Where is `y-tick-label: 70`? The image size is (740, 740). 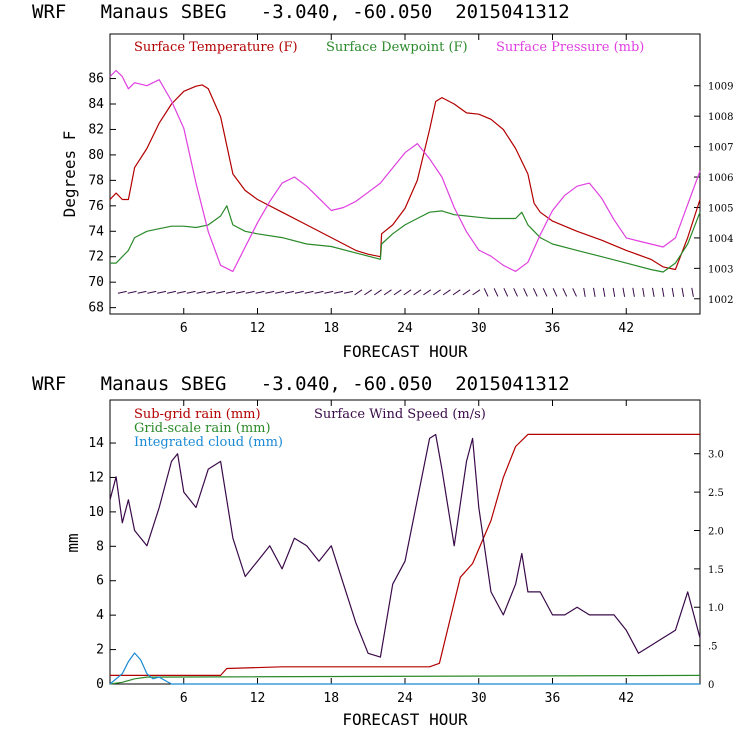
y-tick-label: 70 is located at coordinates (96, 282).